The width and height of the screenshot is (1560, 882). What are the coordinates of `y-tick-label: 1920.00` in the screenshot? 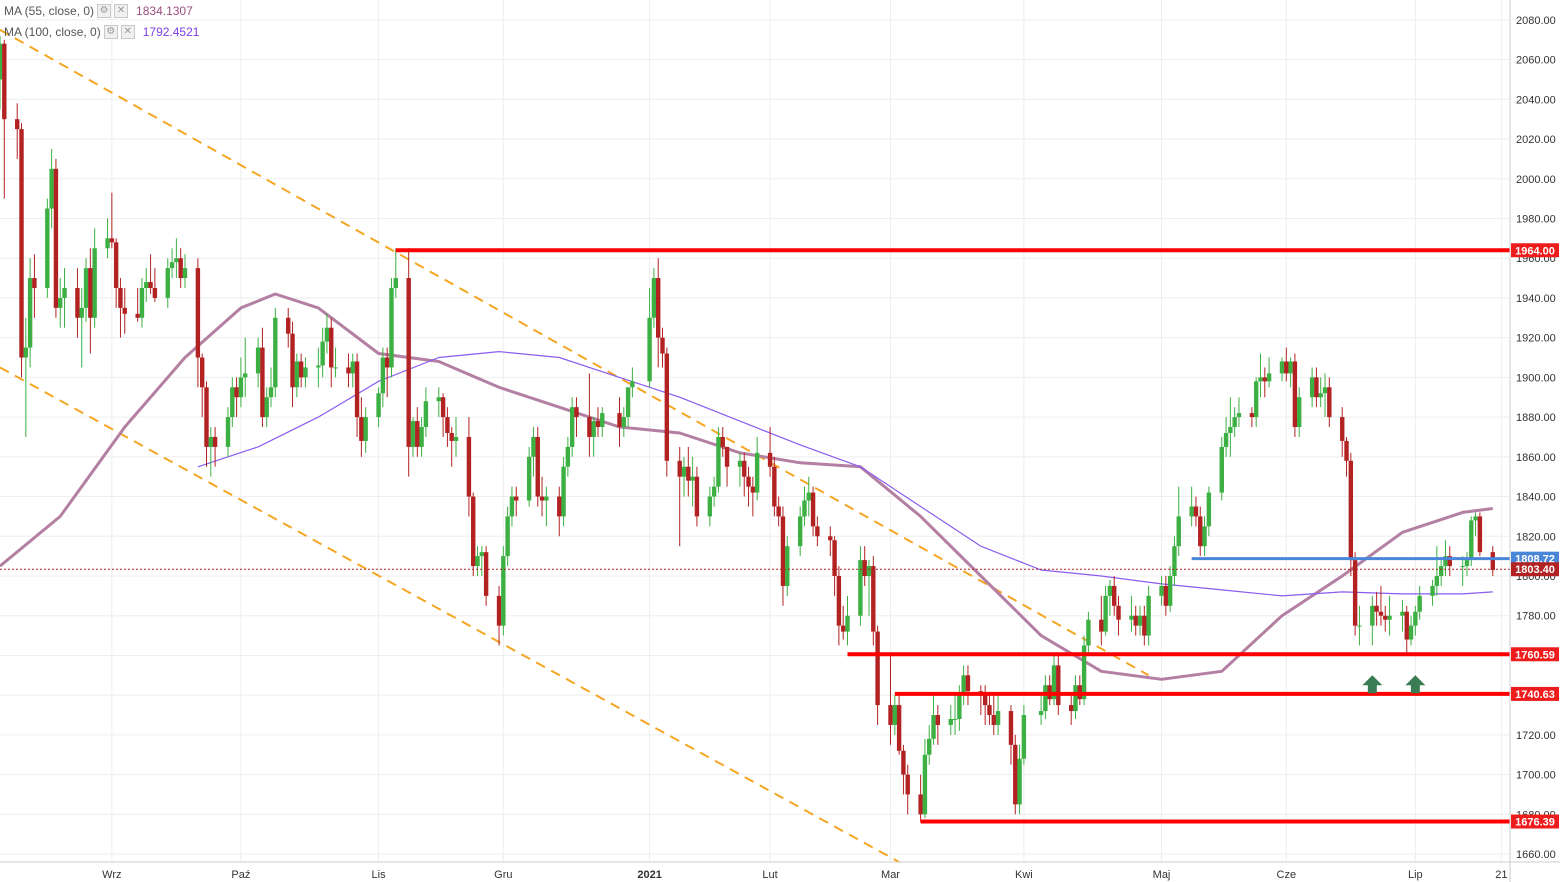 It's located at (1536, 339).